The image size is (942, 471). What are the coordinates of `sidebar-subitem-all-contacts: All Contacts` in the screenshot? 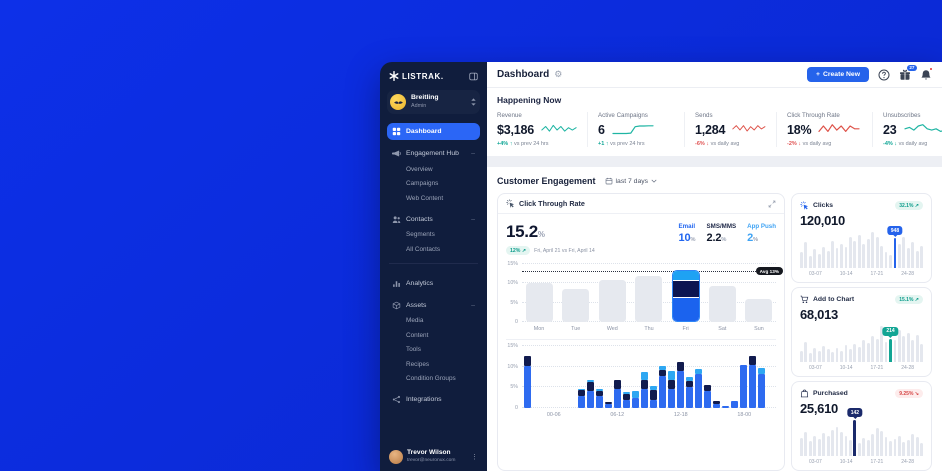 It's located at (423, 249).